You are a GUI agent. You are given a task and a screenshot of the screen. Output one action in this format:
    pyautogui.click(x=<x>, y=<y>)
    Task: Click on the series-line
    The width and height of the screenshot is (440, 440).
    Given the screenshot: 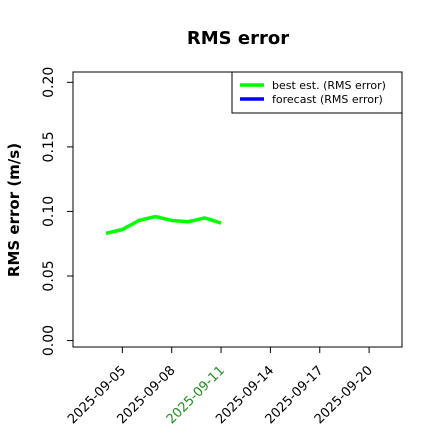 What is the action you would take?
    pyautogui.click(x=163, y=225)
    